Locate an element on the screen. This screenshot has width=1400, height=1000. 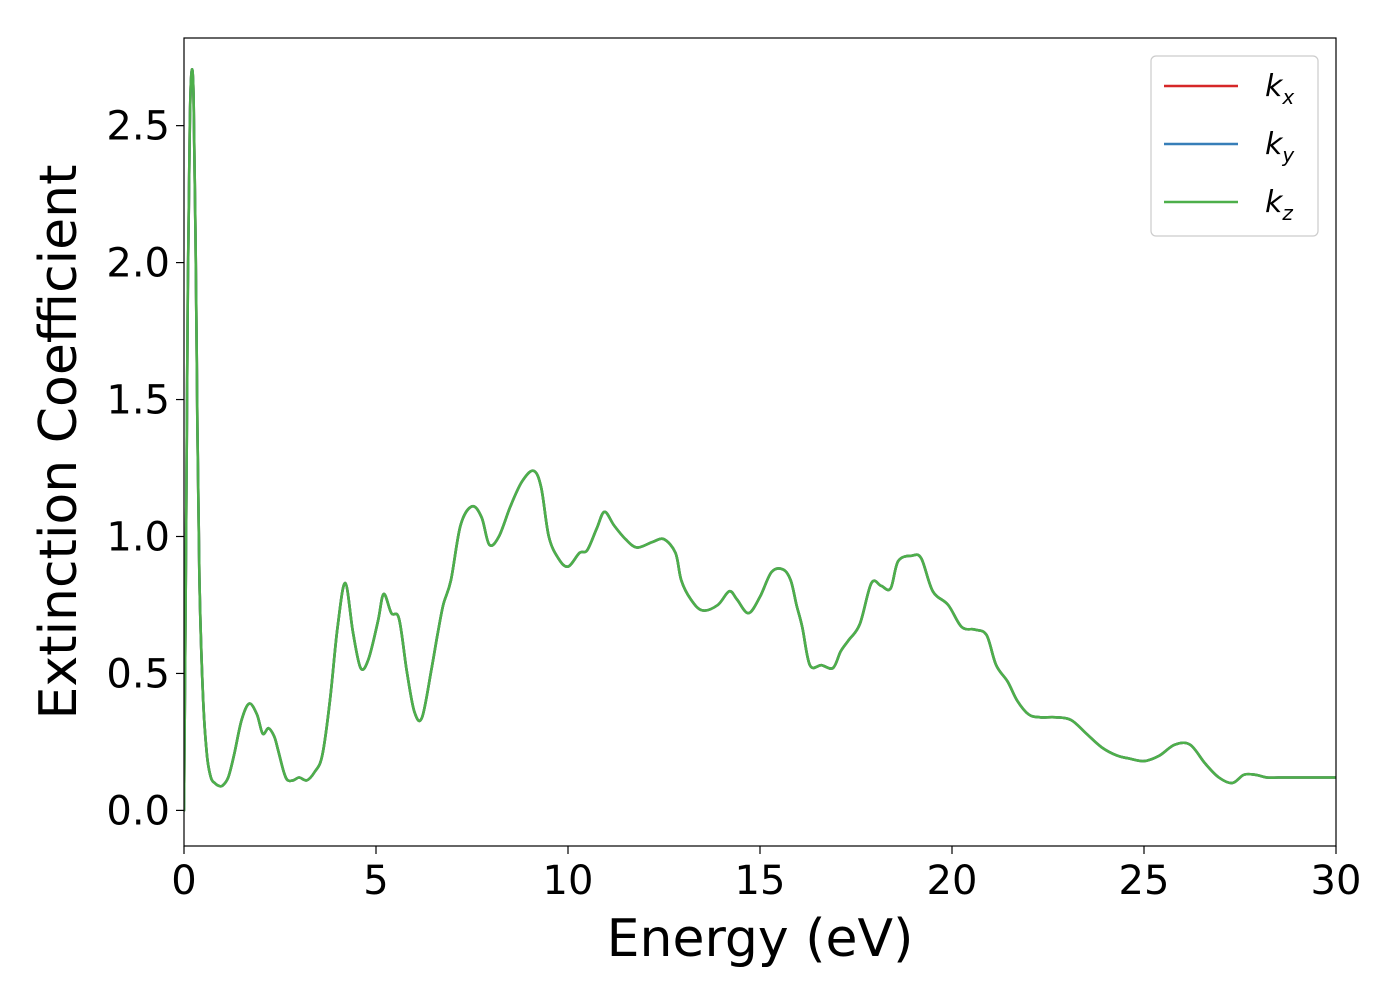
legend-label-k-x: kx is located at coordinates (1279, 89).